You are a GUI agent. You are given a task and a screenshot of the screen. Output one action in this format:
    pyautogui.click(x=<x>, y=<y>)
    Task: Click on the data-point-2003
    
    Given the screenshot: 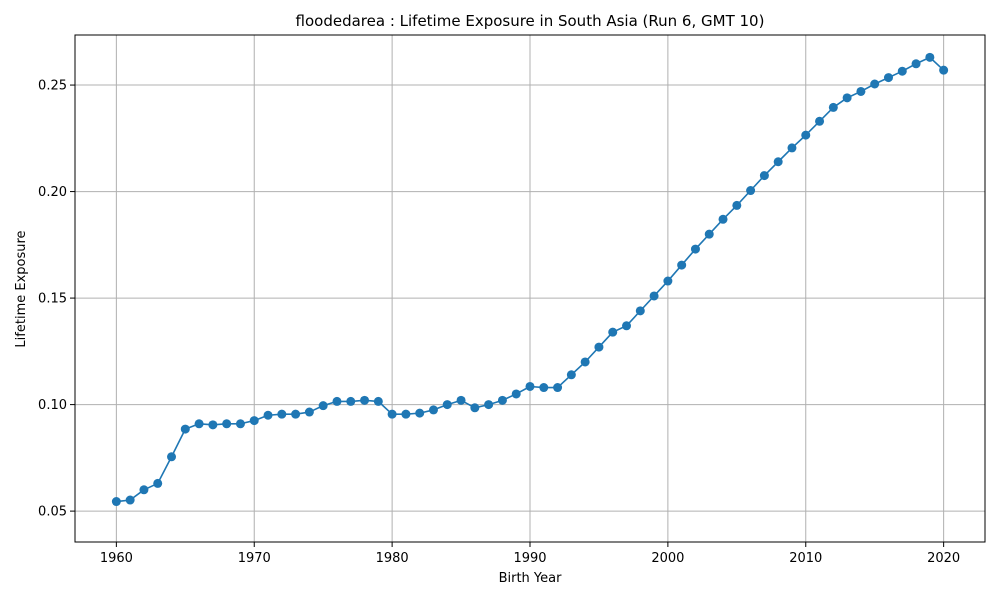 What is the action you would take?
    pyautogui.click(x=709, y=234)
    